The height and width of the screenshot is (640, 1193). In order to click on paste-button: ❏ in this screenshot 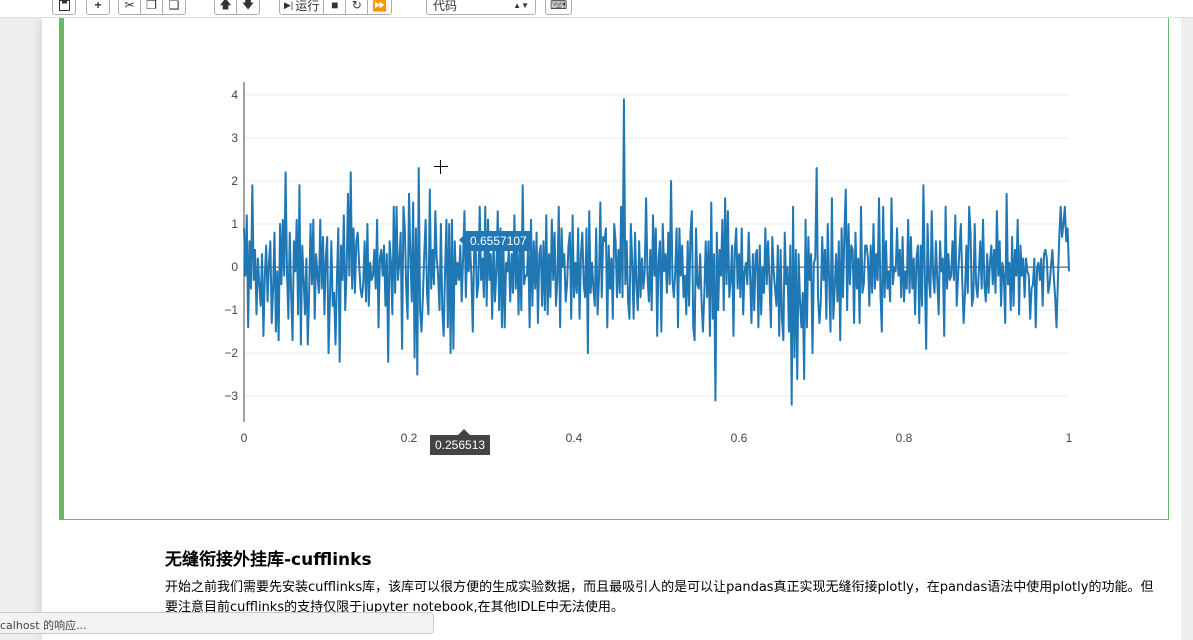, I will do `click(174, 7)`.